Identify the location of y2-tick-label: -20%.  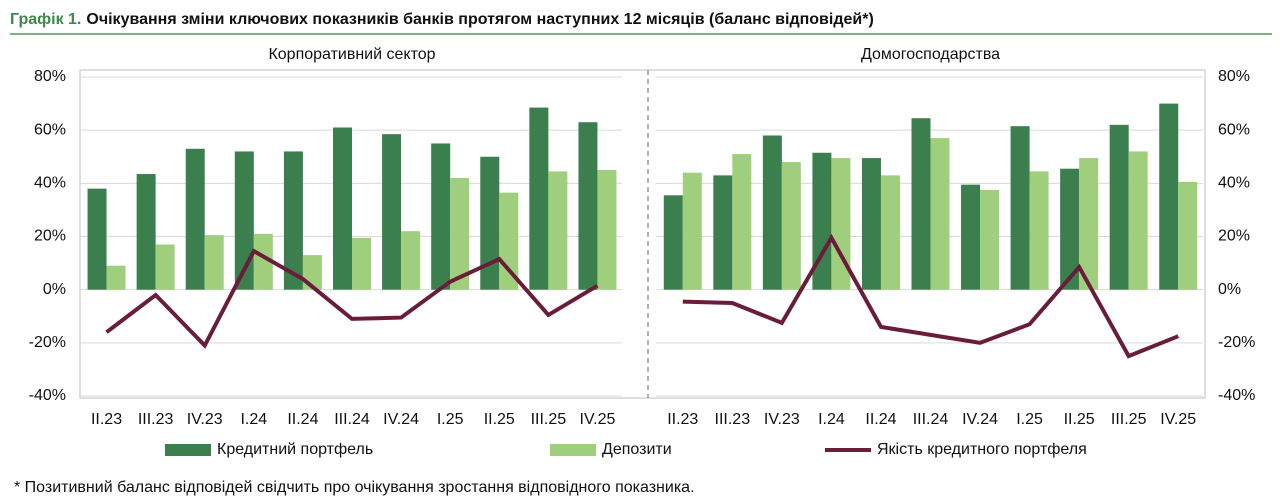
(1236, 342).